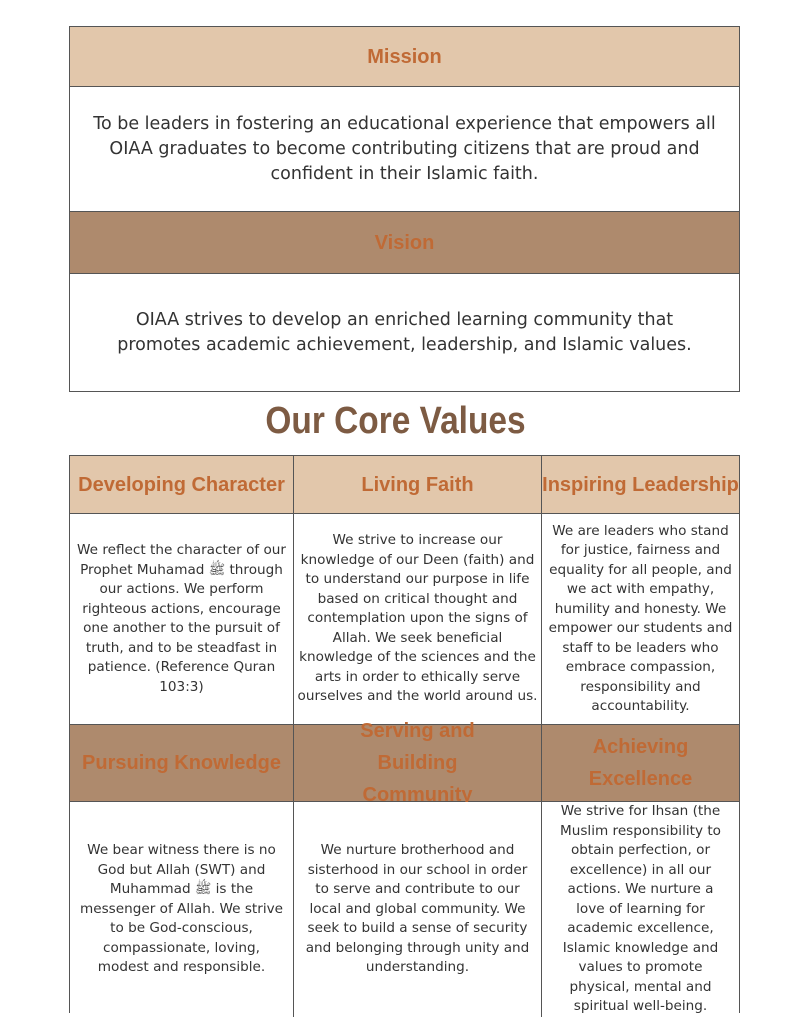  What do you see at coordinates (395, 421) in the screenshot?
I see `core-values-title: Our Core Values` at bounding box center [395, 421].